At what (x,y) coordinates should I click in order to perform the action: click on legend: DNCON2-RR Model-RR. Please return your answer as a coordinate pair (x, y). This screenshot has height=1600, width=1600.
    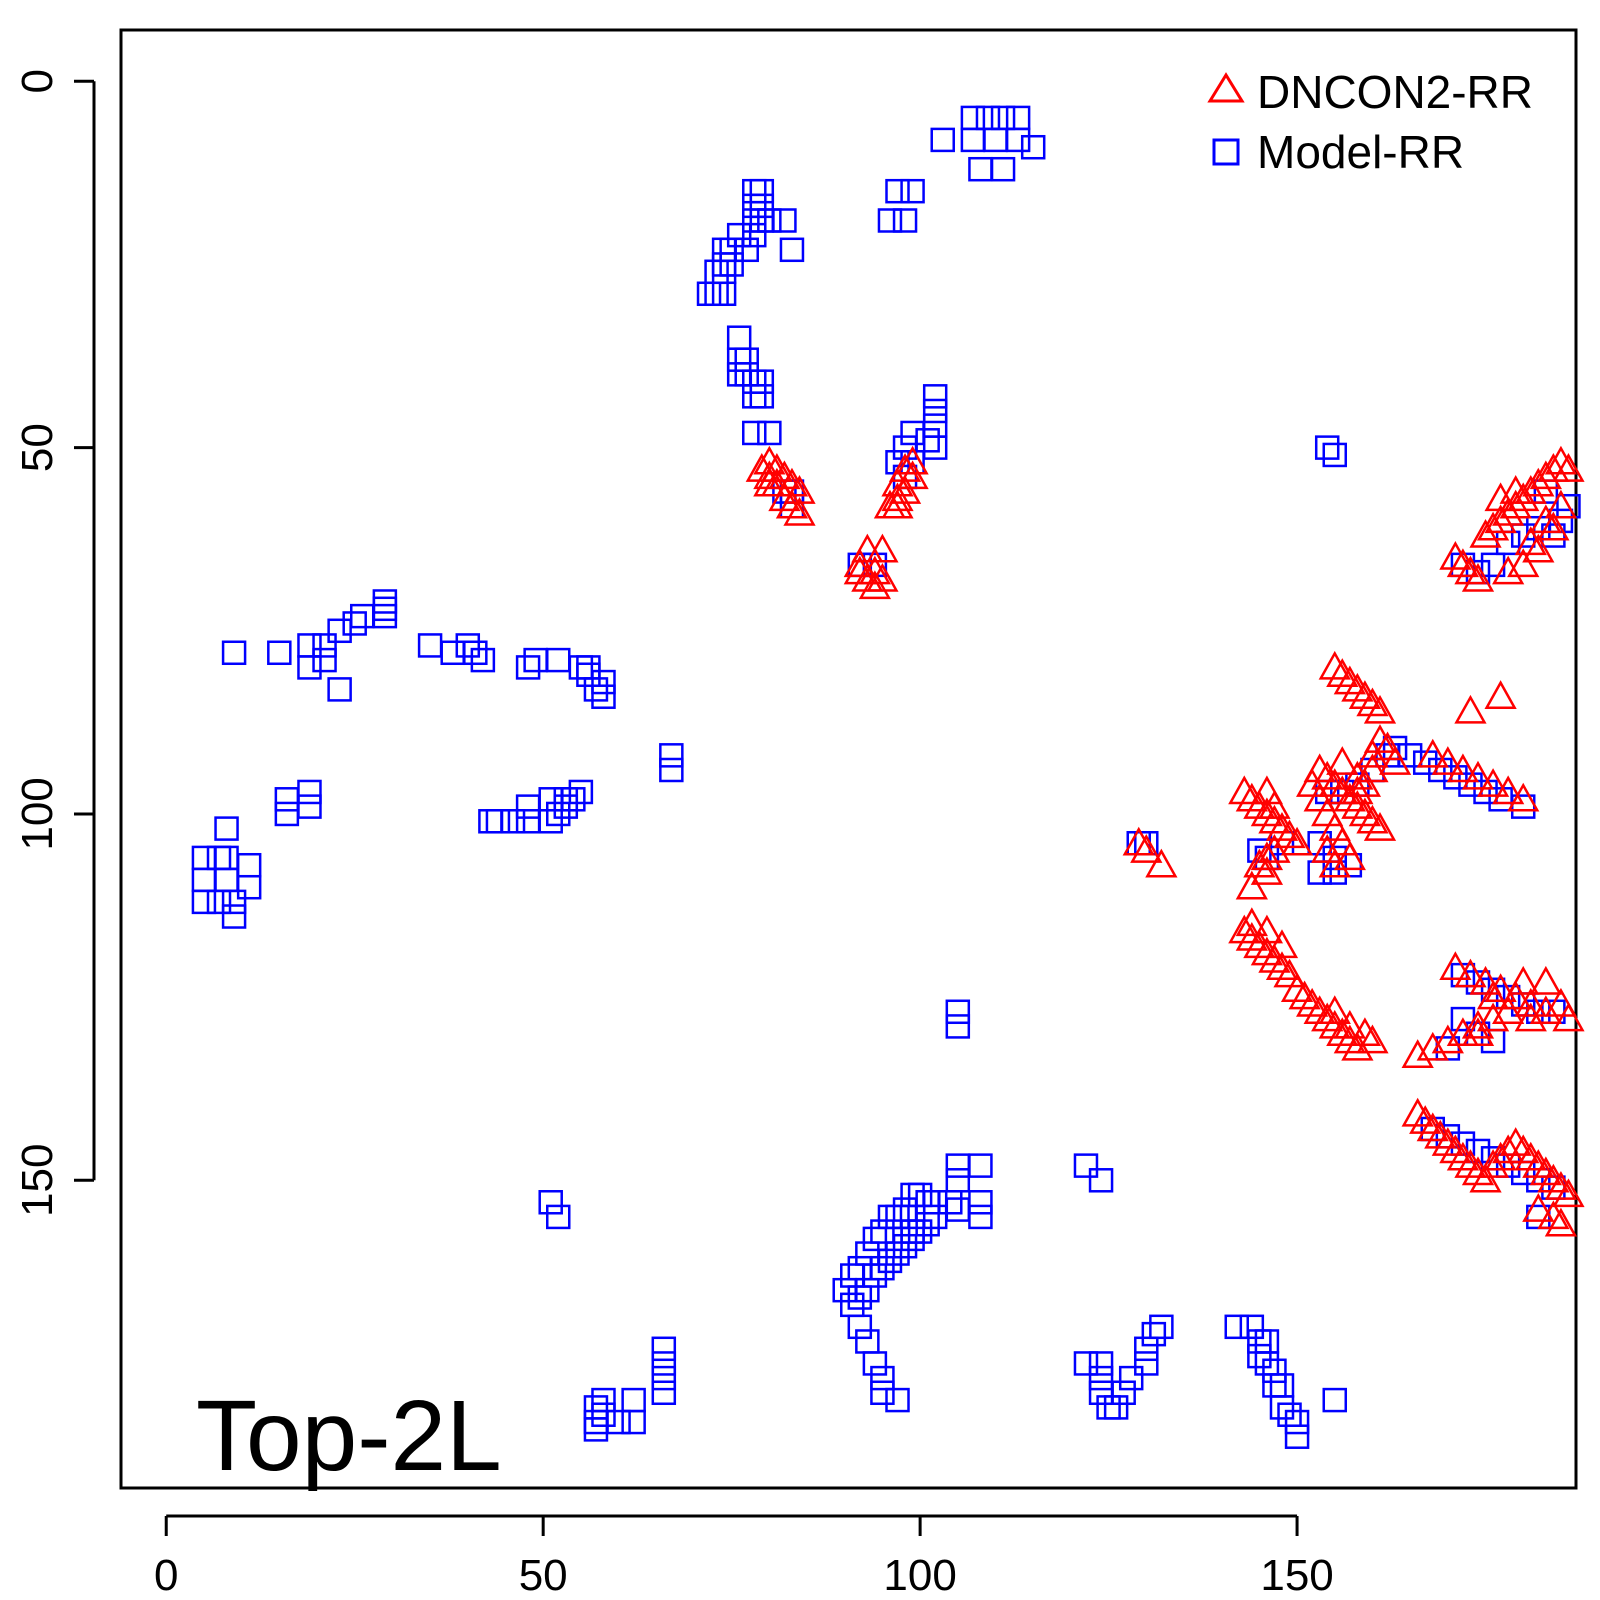
    Looking at the image, I should click on (1370, 122).